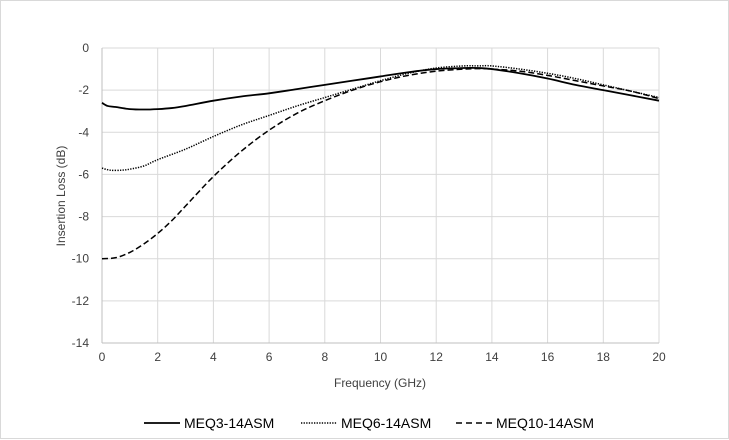 Image resolution: width=729 pixels, height=440 pixels. I want to click on legend: MEQ3-14ASM MEQ6-14ASM MEQ10-14ASM, so click(369, 423).